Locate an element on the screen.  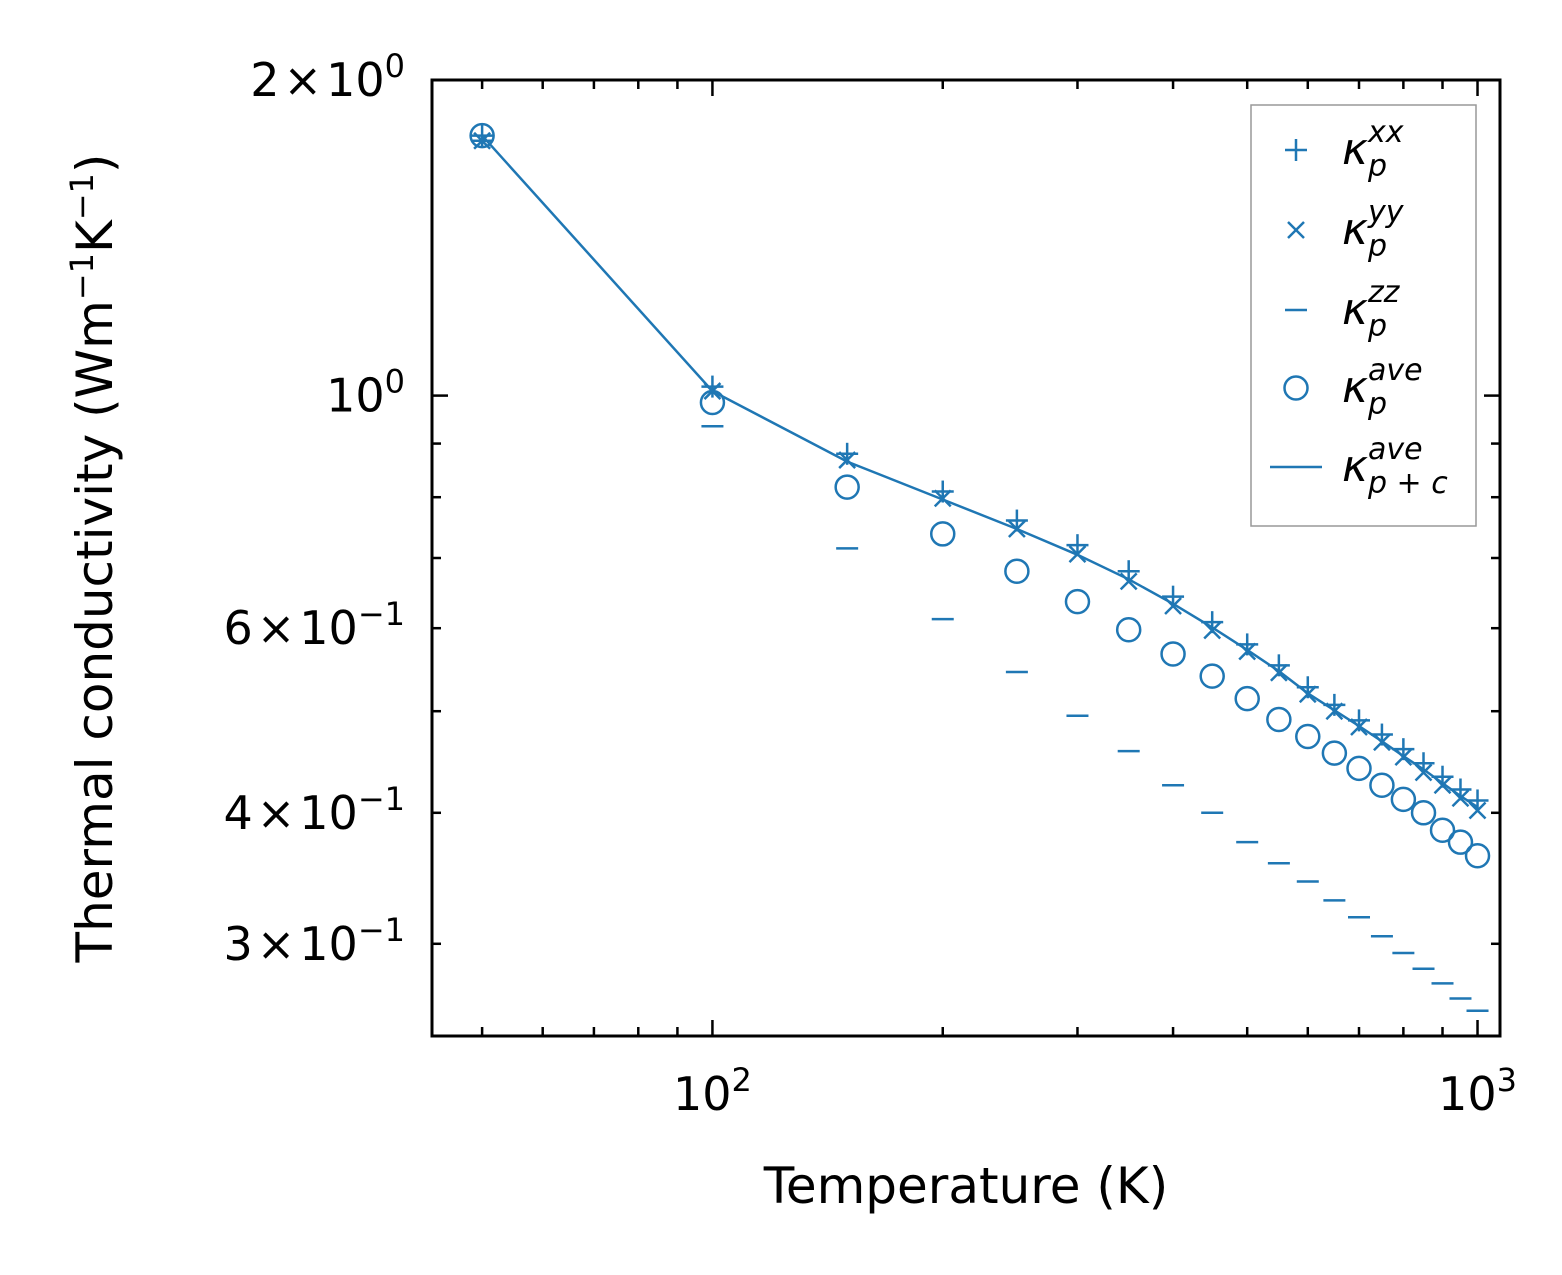
kappa_yy-point-350-b is located at coordinates (1128, 581).